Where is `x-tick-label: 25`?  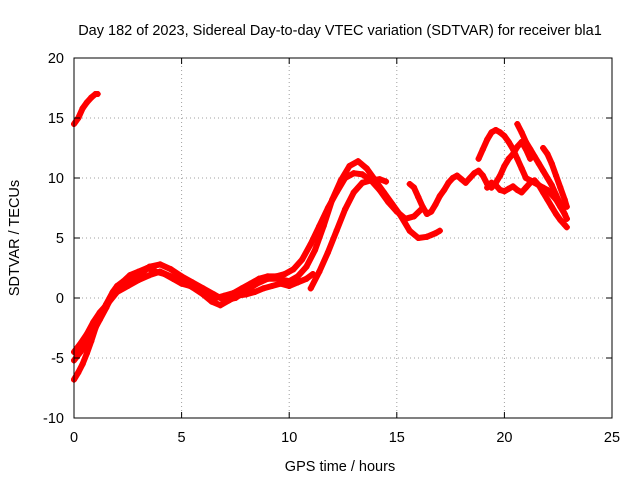 x-tick-label: 25 is located at coordinates (612, 438).